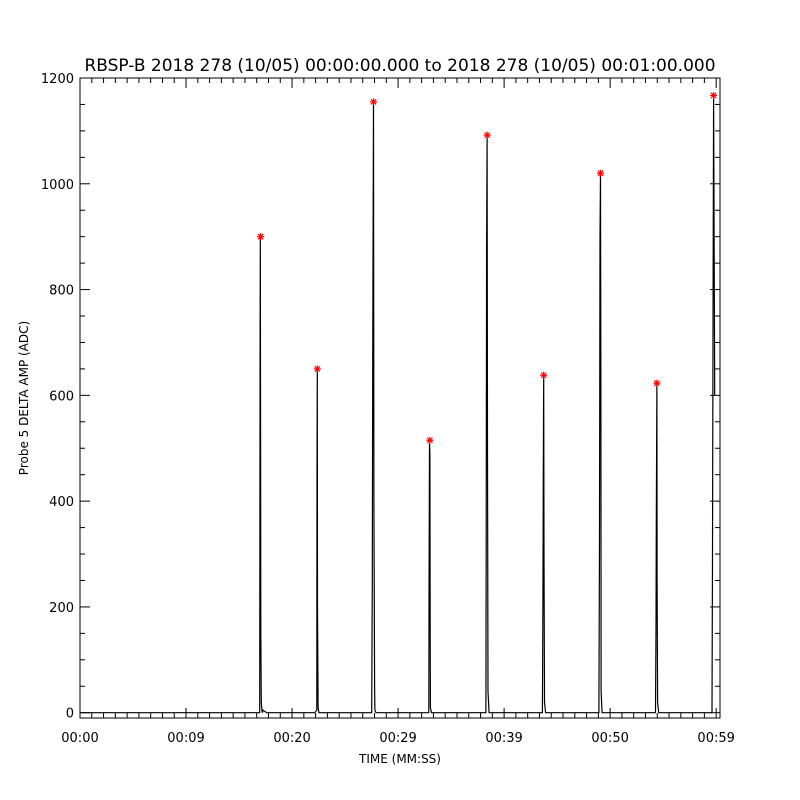 Image resolution: width=800 pixels, height=800 pixels. What do you see at coordinates (57, 79) in the screenshot?
I see `y-tick-label: 1200` at bounding box center [57, 79].